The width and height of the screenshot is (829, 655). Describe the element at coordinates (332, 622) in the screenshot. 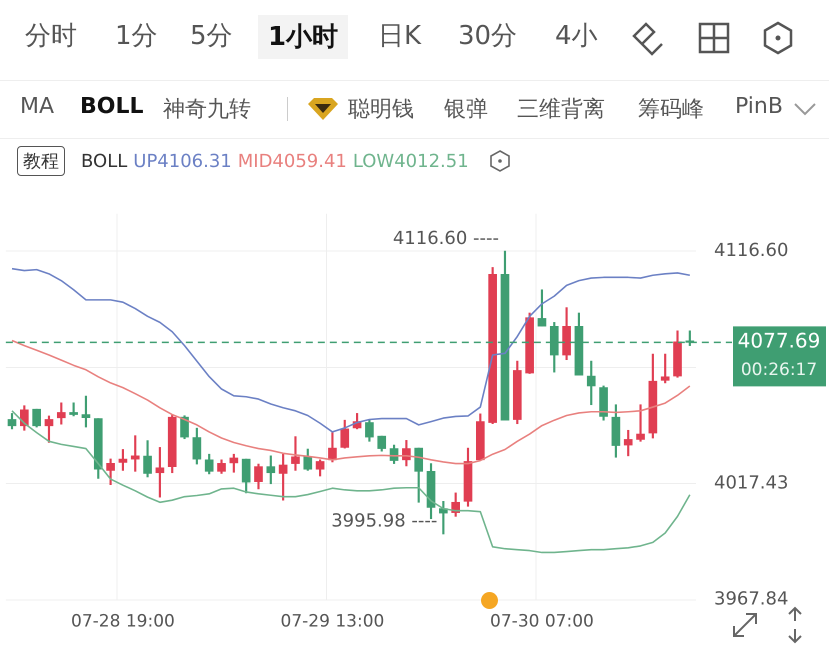

I see `x-tick-label: 07-29 13:00` at that location.